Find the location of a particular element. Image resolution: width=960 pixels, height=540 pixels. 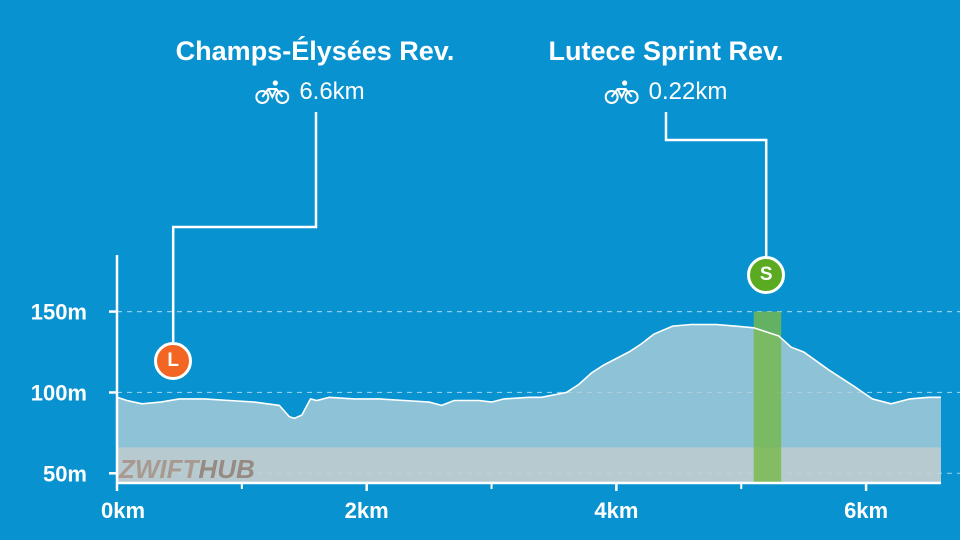

sprint-segment-highlight is located at coordinates (767, 397).